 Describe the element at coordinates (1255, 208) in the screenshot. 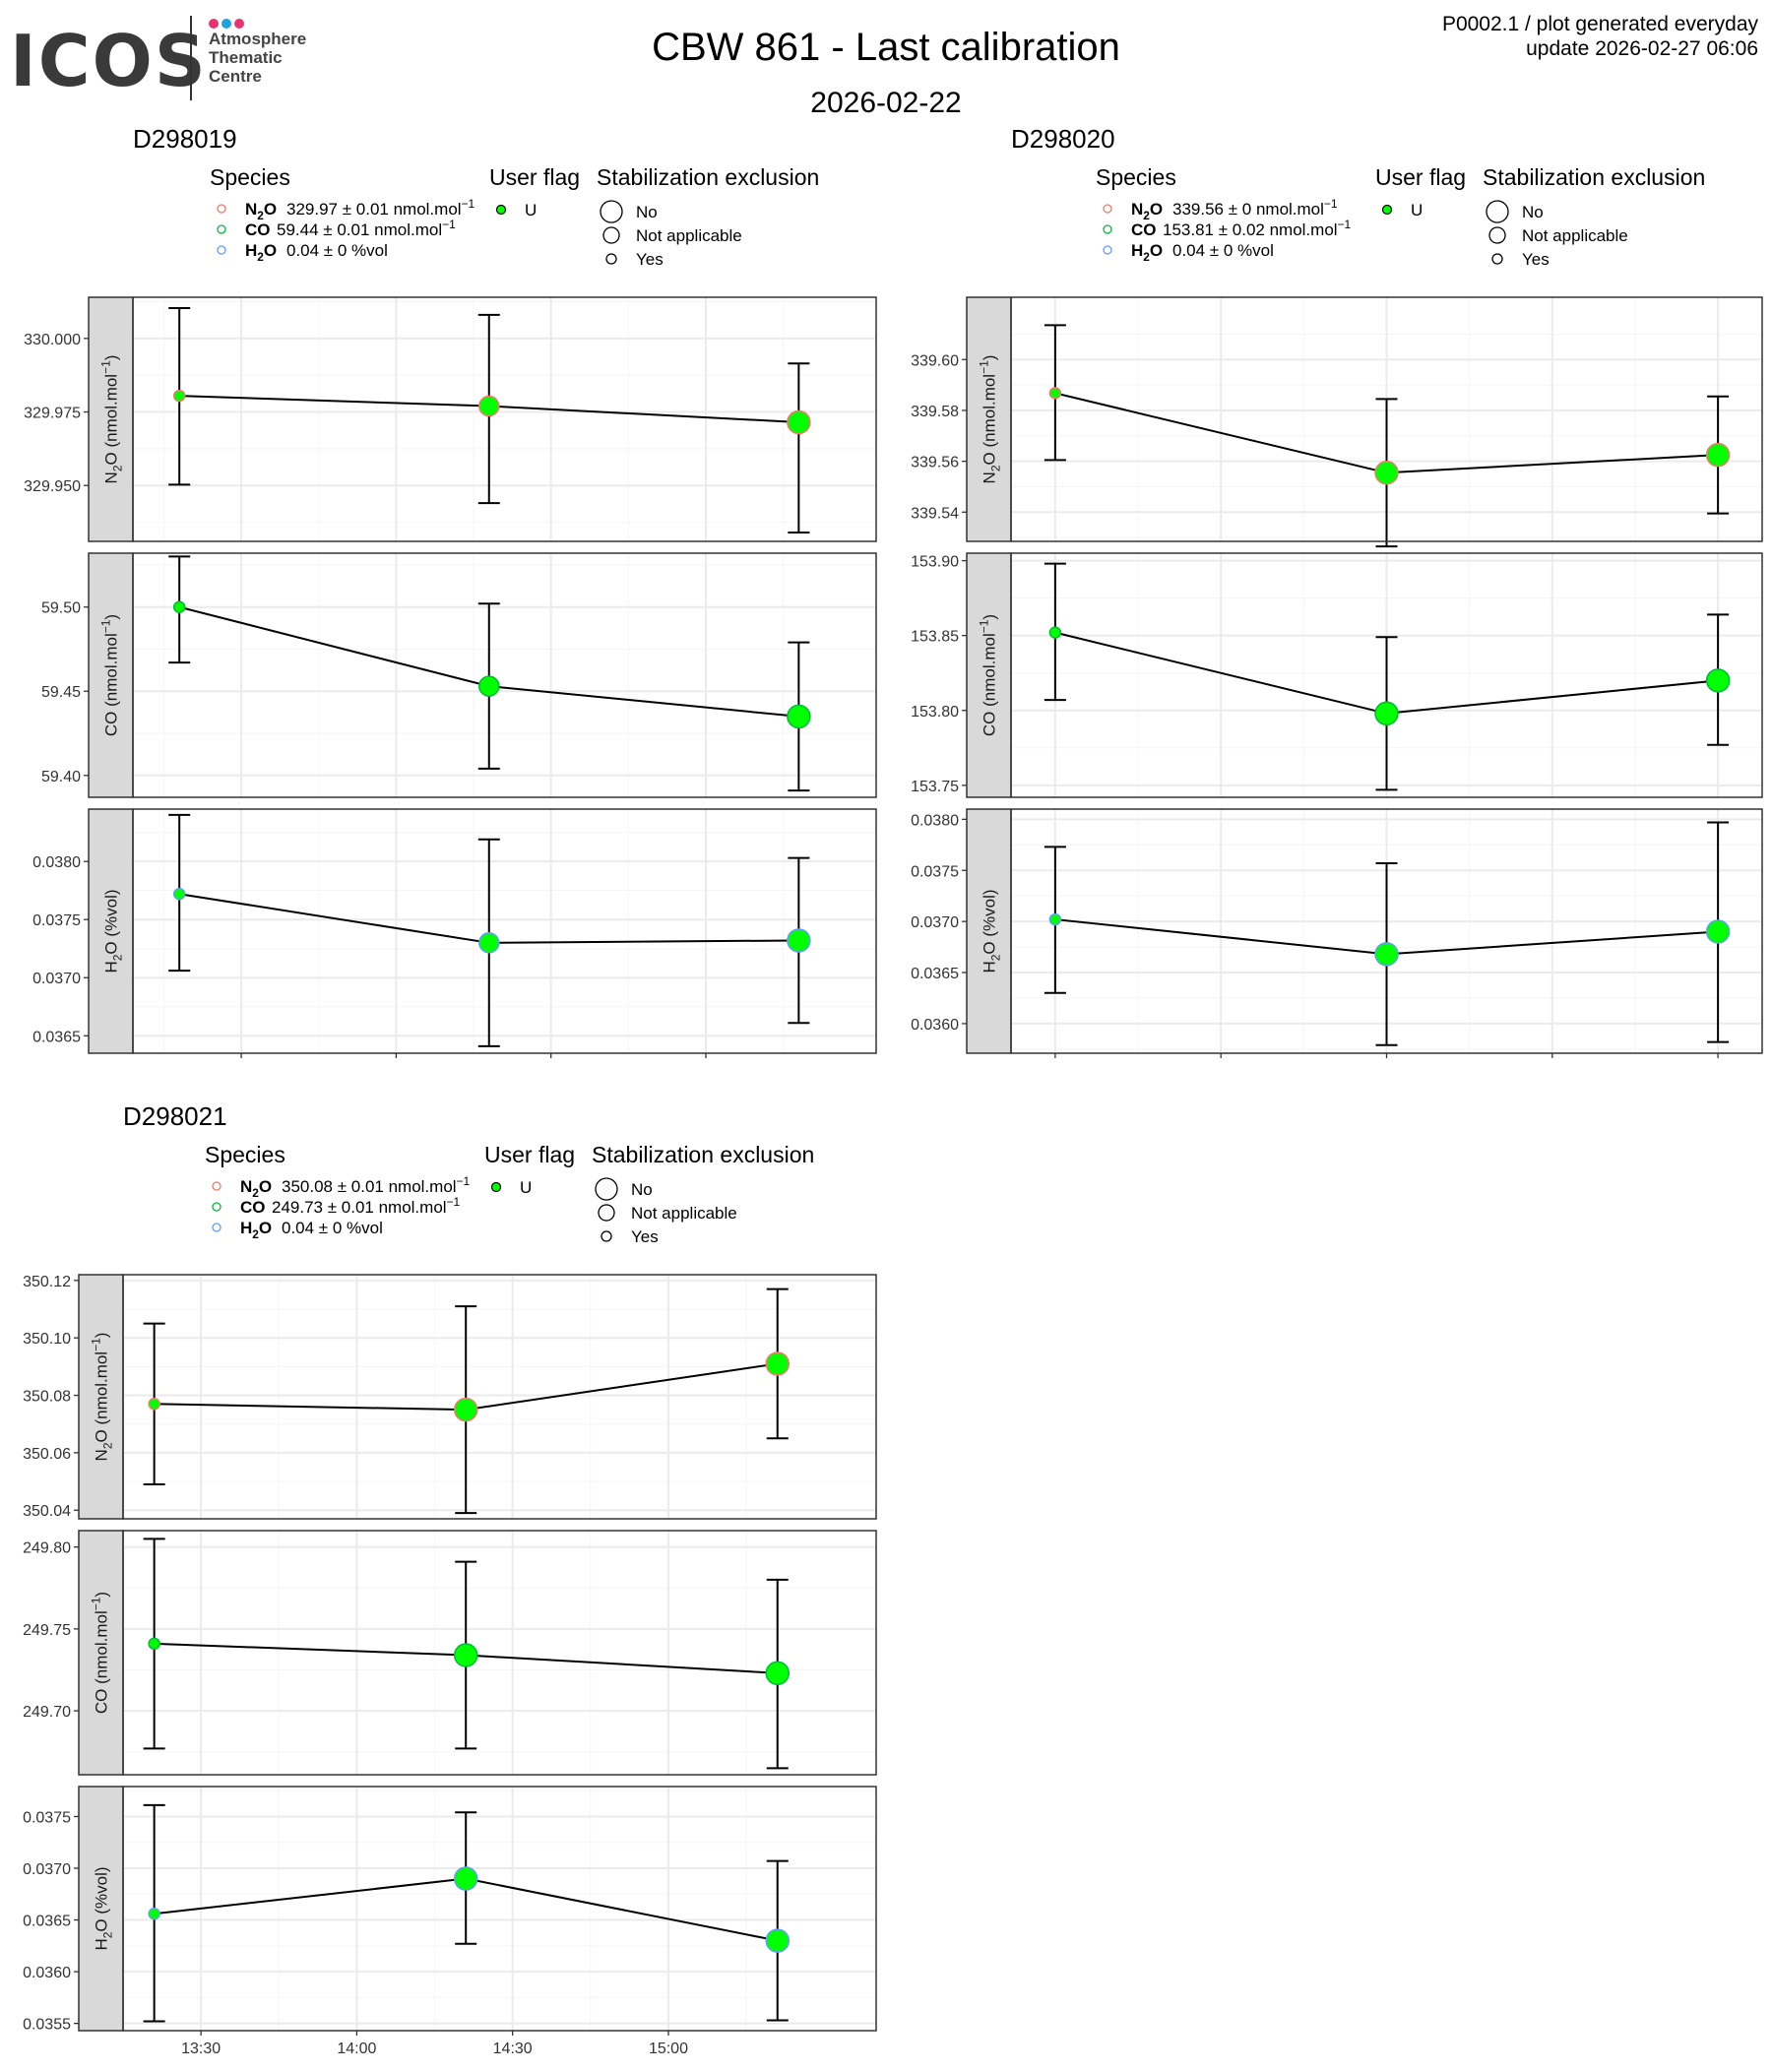

I see `legend-species-value: 339.56 ± 0 nmol.mol−1` at that location.